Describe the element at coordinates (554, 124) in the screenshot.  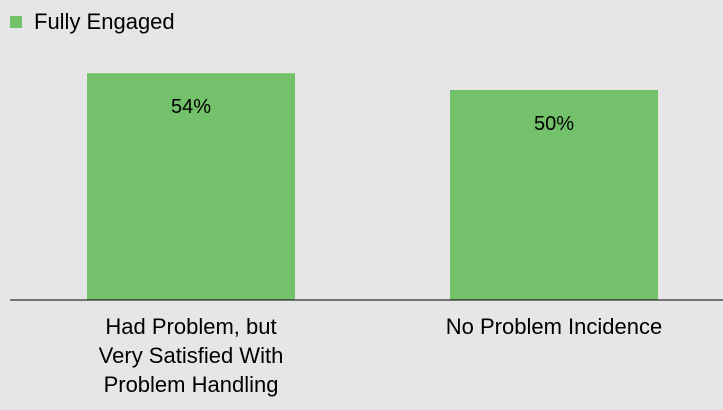
I see `data-label-2: 50%` at that location.